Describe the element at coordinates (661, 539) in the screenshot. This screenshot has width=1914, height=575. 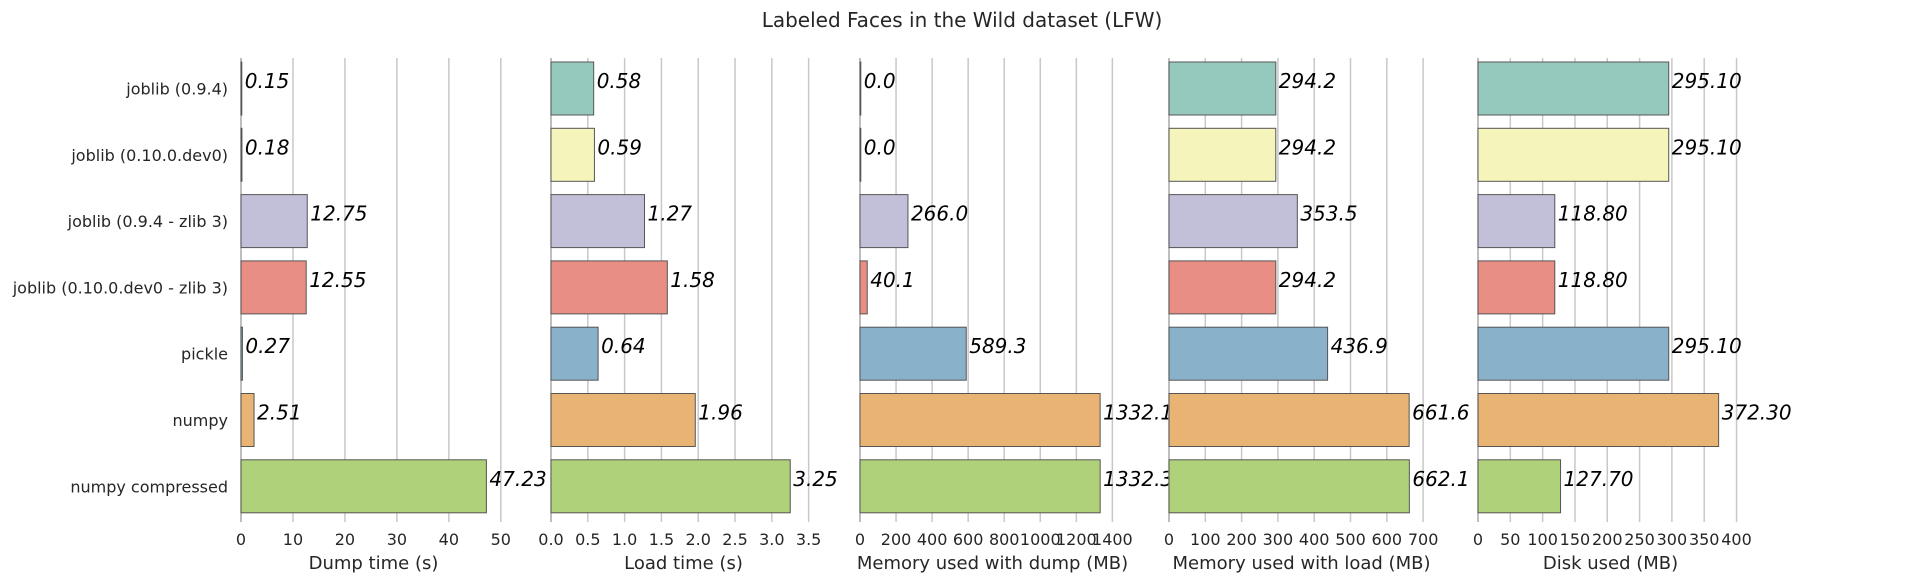
I see `x-tick-label: 1.5` at that location.